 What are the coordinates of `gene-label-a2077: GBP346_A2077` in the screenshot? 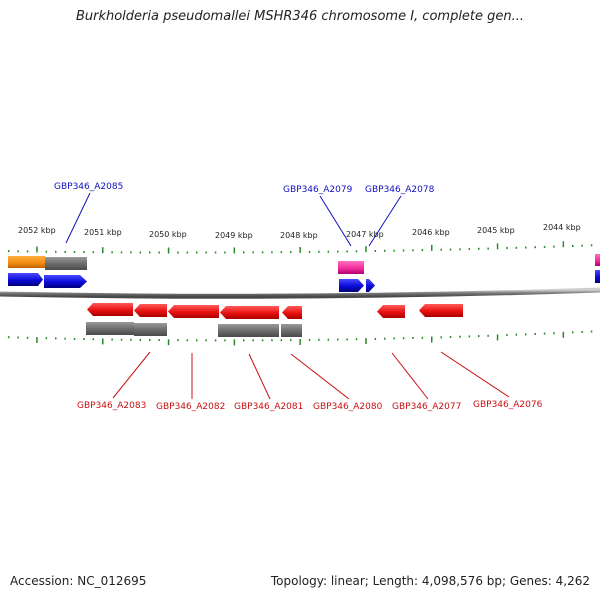 It's located at (426, 407).